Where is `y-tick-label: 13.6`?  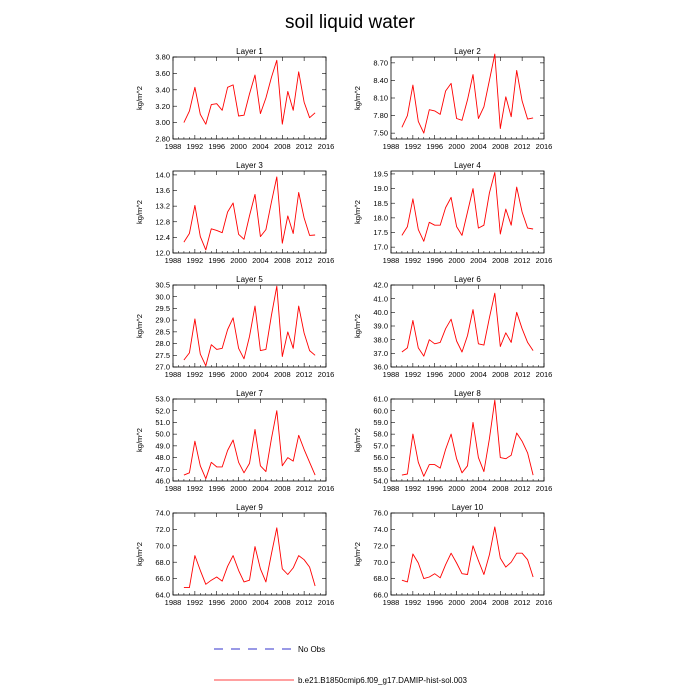 y-tick-label: 13.6 is located at coordinates (162, 190).